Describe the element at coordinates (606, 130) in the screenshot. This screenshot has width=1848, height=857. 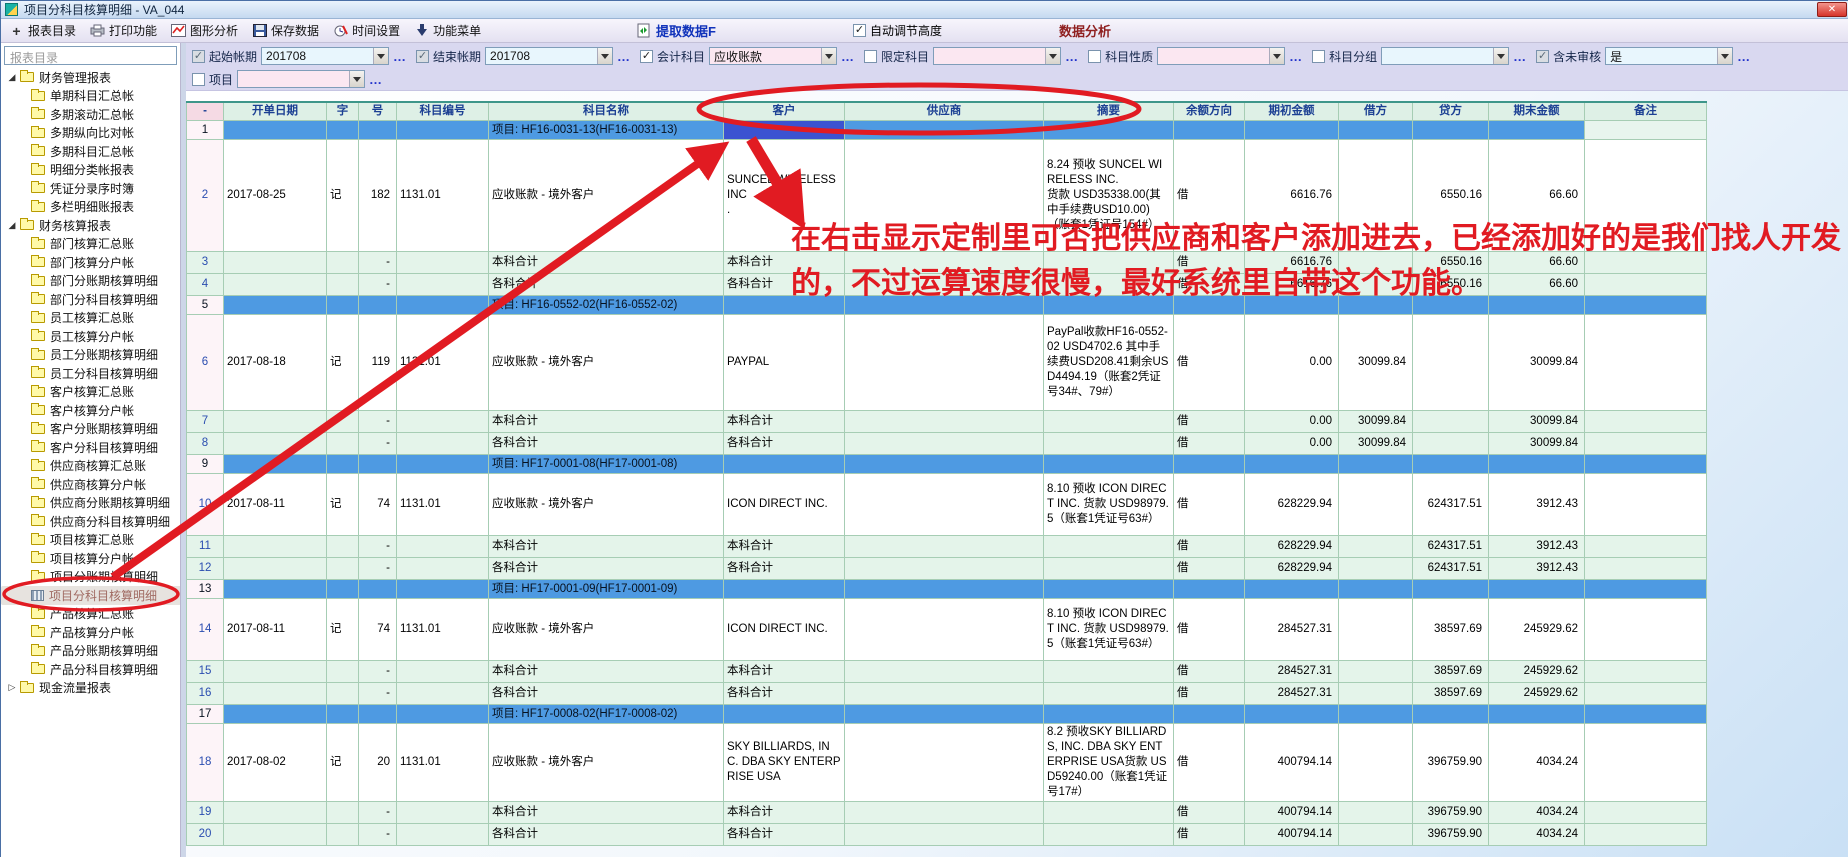
I see `cell-name: 项目: HF16-0031-13(HF16-0031-13)` at that location.